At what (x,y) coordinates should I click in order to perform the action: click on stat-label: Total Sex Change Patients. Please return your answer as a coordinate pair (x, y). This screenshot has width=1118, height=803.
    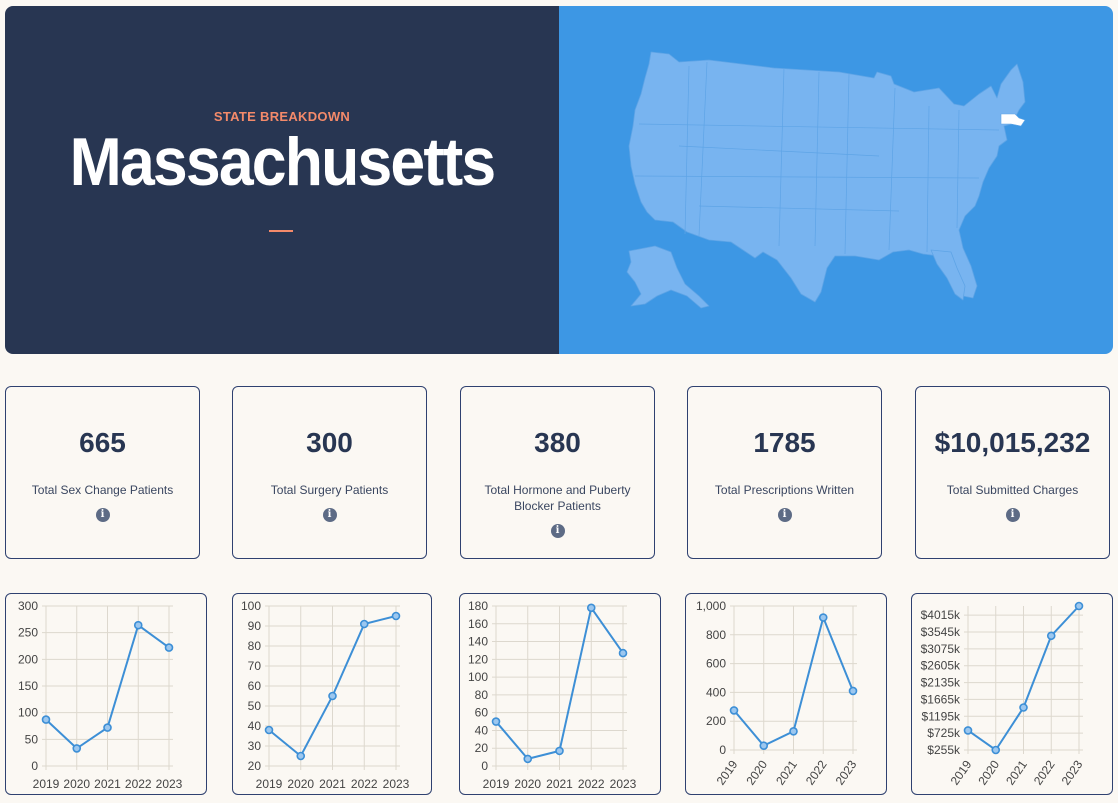
    Looking at the image, I should click on (102, 490).